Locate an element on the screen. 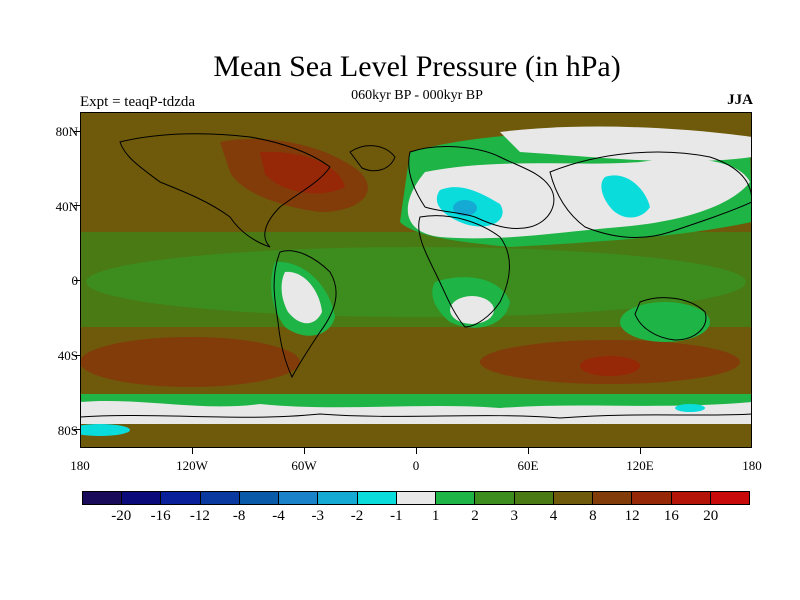  experiment-label: Expt = teaqP-tdzda is located at coordinates (138, 102).